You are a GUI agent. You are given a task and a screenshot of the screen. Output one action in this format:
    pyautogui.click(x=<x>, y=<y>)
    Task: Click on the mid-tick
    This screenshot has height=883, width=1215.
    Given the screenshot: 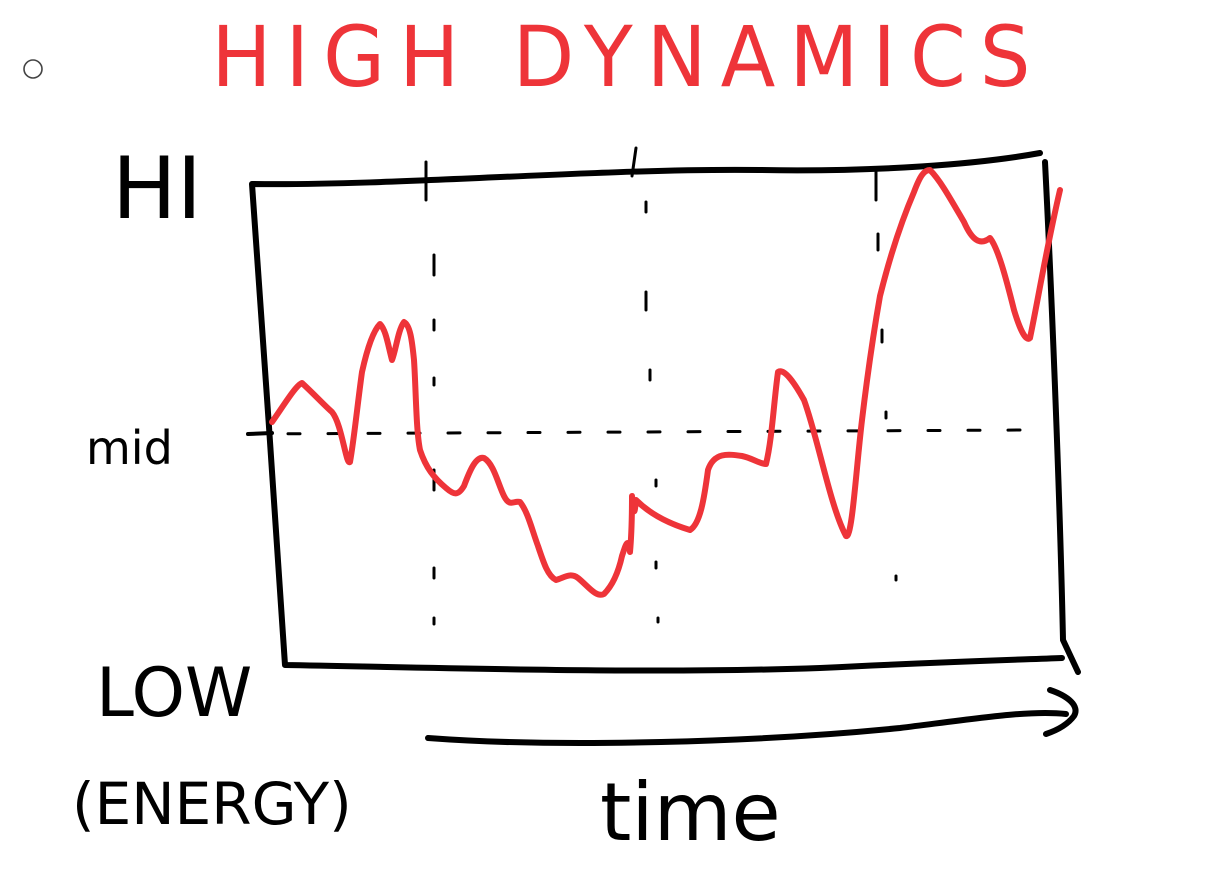 What is the action you would take?
    pyautogui.click(x=260, y=433)
    